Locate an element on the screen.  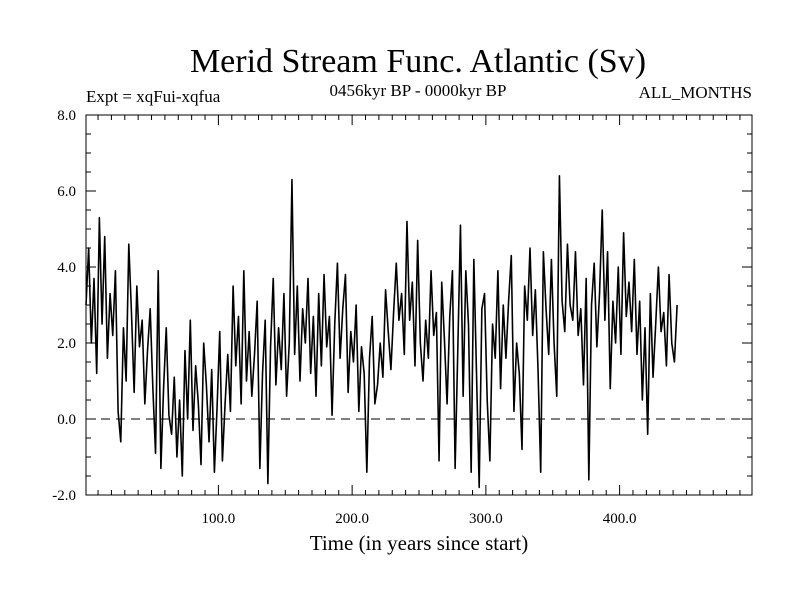
period-label: 0456kyr BP - 0000kyr BP is located at coordinates (418, 90).